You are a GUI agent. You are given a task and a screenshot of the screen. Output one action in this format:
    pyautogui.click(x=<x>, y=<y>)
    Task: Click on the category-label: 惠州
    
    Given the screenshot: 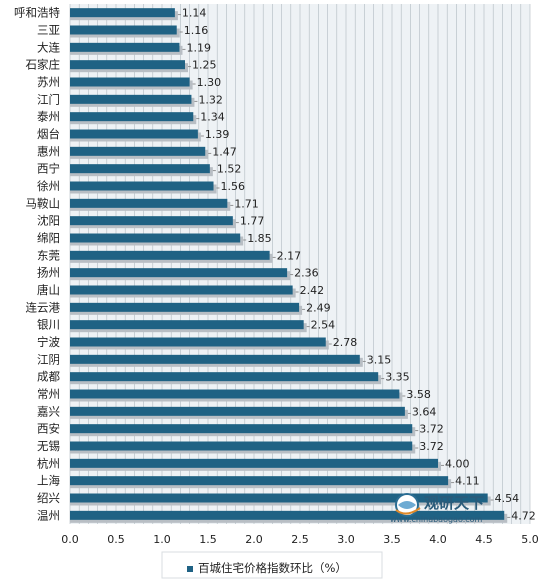 What is the action you would take?
    pyautogui.click(x=48, y=151)
    